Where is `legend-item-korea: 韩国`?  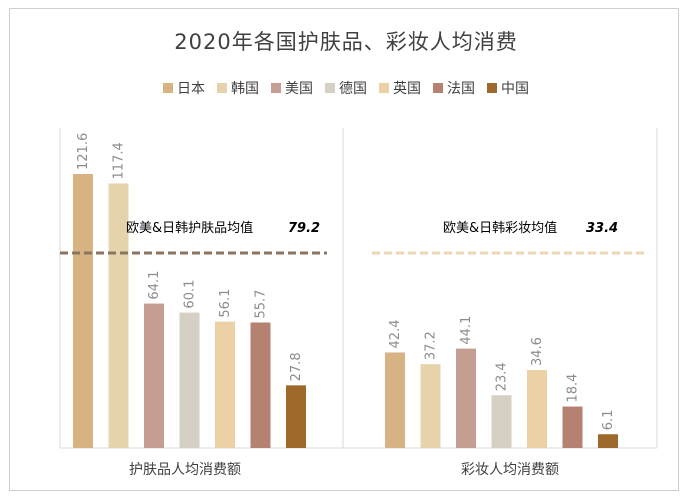 legend-item-korea: 韩国 is located at coordinates (238, 88).